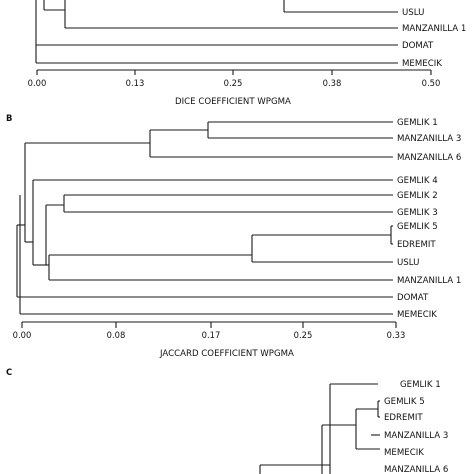 This screenshot has height=474, width=474. I want to click on panel-label: C, so click(9, 372).